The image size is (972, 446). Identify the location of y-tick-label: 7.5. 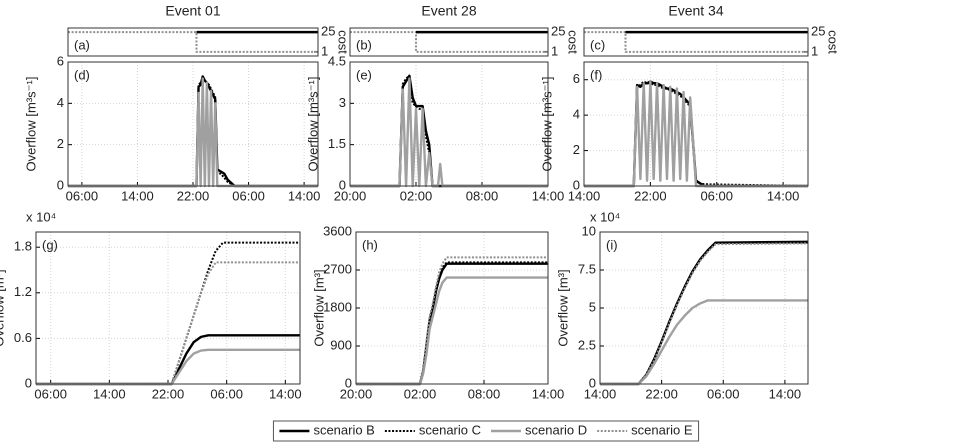
(587, 268).